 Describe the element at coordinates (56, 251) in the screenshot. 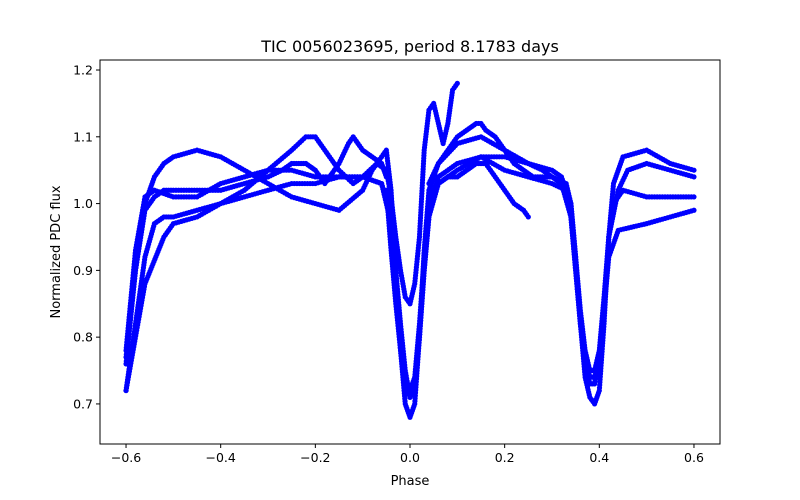

I see `y-axis-label: Normalized PDC flux` at that location.